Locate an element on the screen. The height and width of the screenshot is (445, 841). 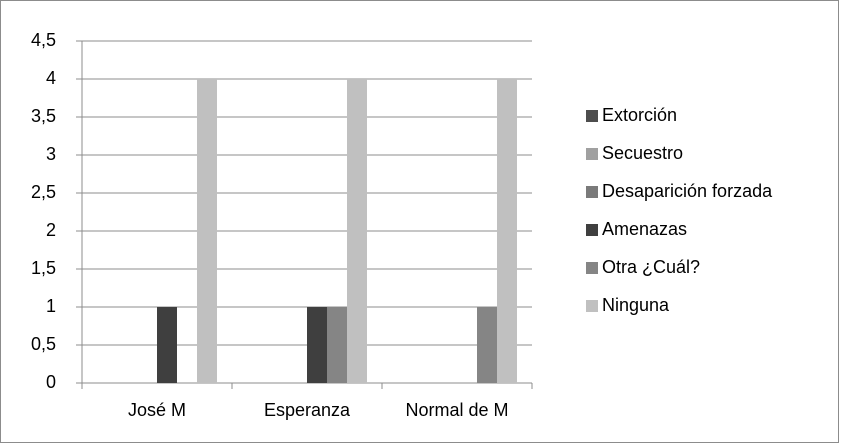
legend-label: Amenazas is located at coordinates (644, 229).